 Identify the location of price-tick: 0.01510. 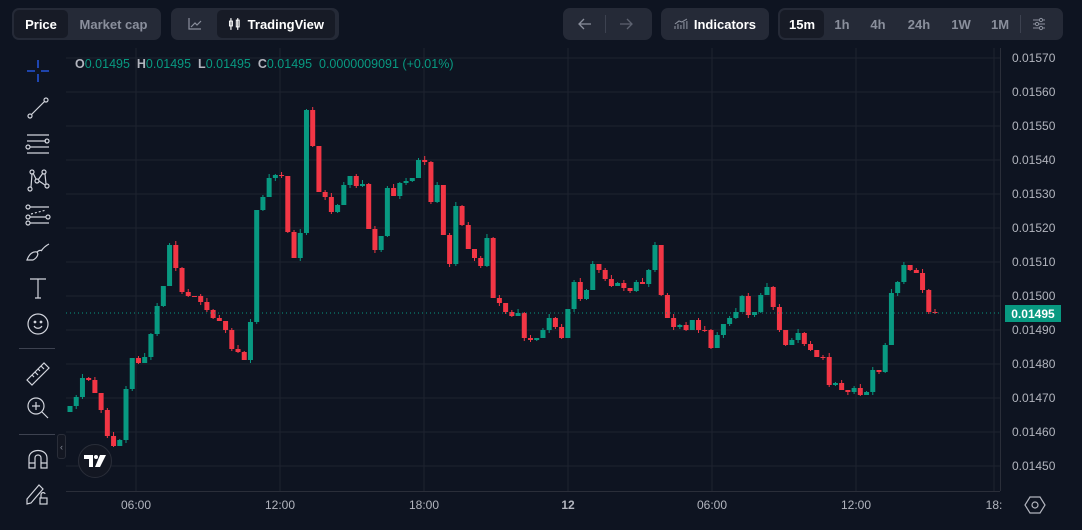
(1034, 262).